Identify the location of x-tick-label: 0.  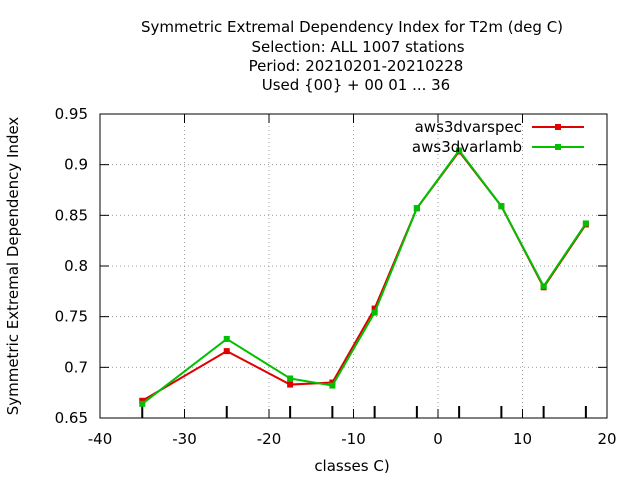
(438, 439).